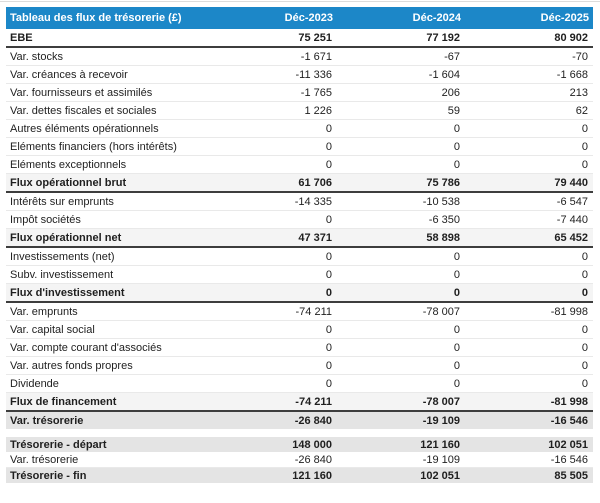 The width and height of the screenshot is (600, 503). I want to click on cell-value: -67, so click(452, 56).